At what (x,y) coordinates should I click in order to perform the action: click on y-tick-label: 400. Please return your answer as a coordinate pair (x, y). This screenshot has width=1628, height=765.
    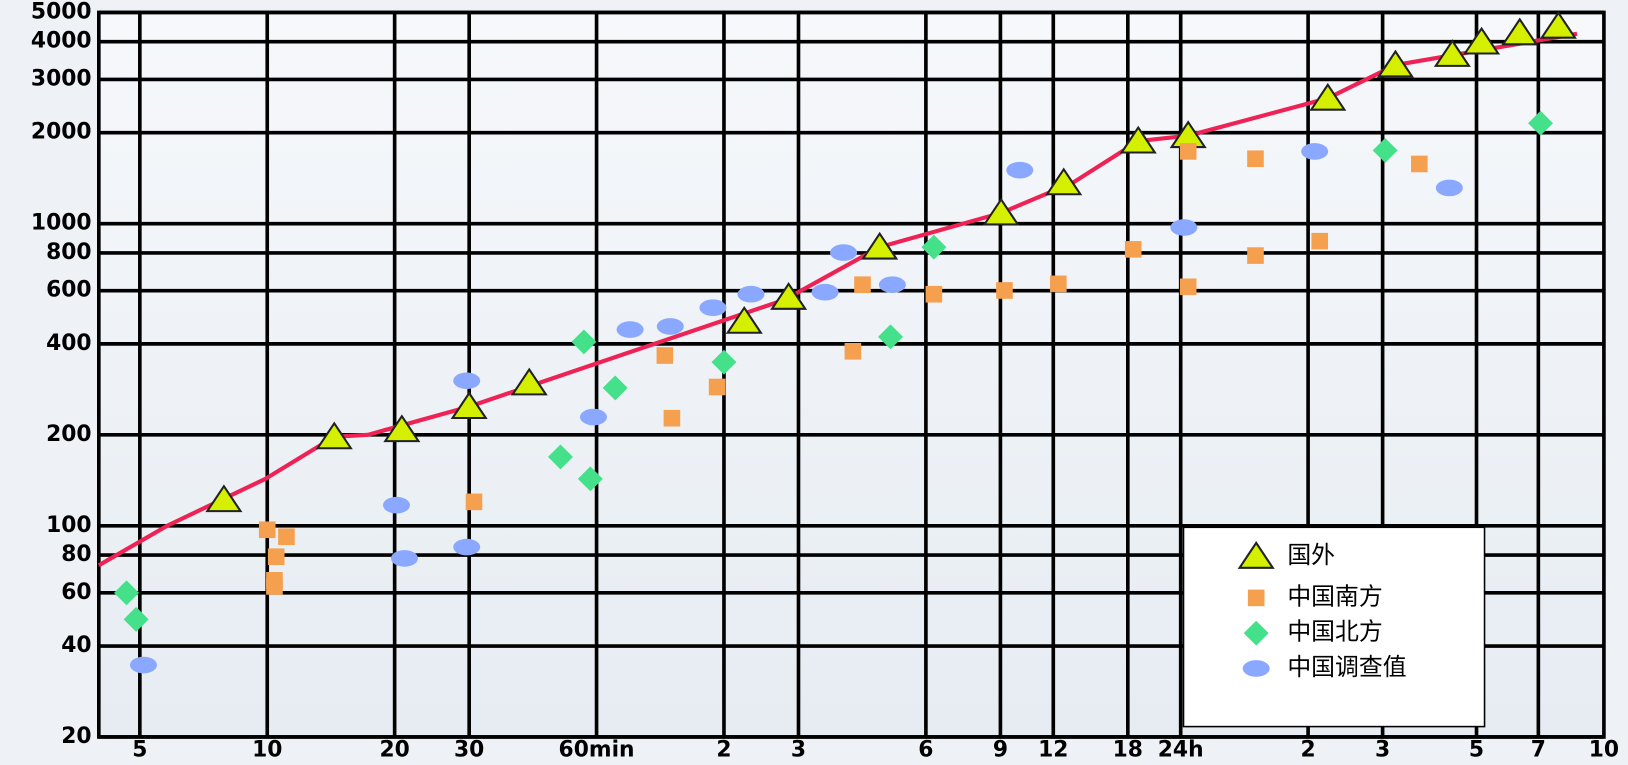
    Looking at the image, I should click on (68, 343).